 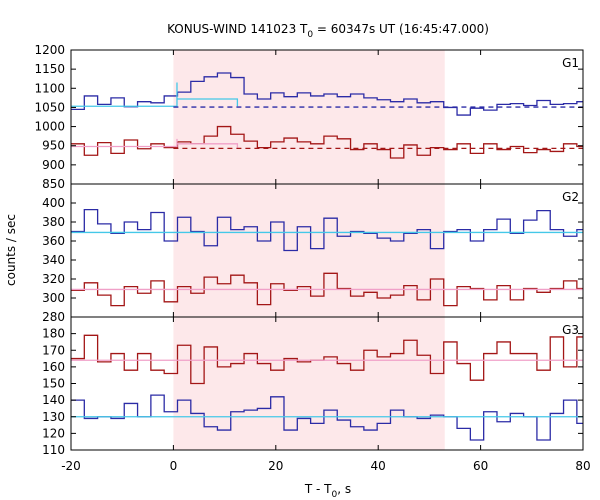 I want to click on ytick-label-g1-850: 850, so click(x=53, y=184).